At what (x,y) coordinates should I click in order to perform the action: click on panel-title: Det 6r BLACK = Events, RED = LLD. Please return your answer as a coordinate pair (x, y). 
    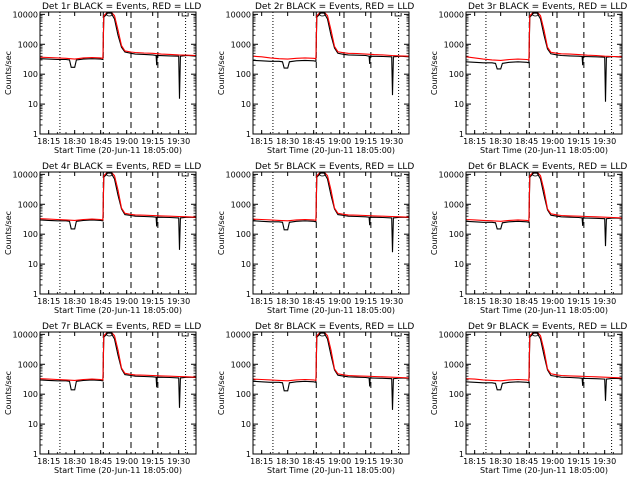
    Looking at the image, I should click on (547, 167).